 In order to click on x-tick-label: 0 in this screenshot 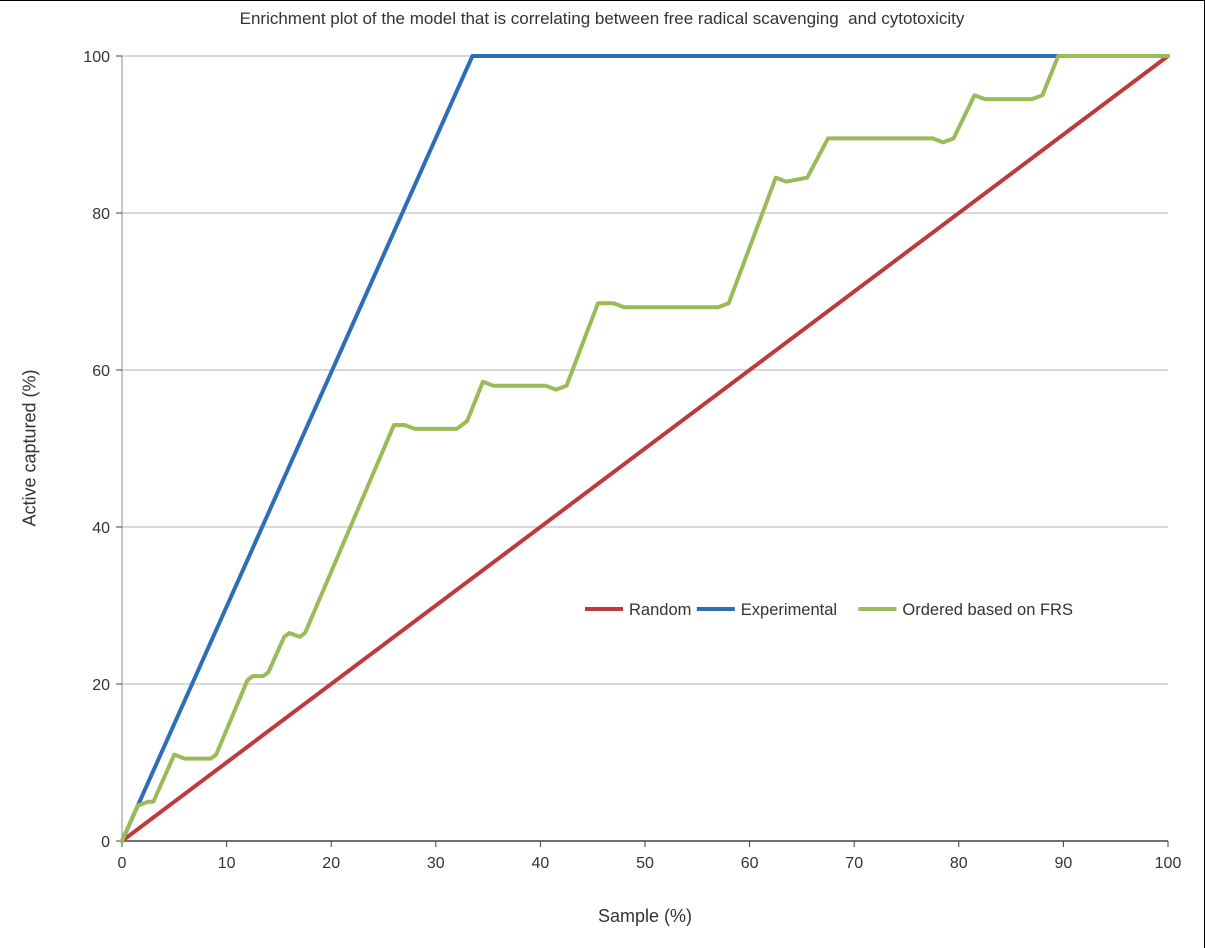, I will do `click(122, 863)`.